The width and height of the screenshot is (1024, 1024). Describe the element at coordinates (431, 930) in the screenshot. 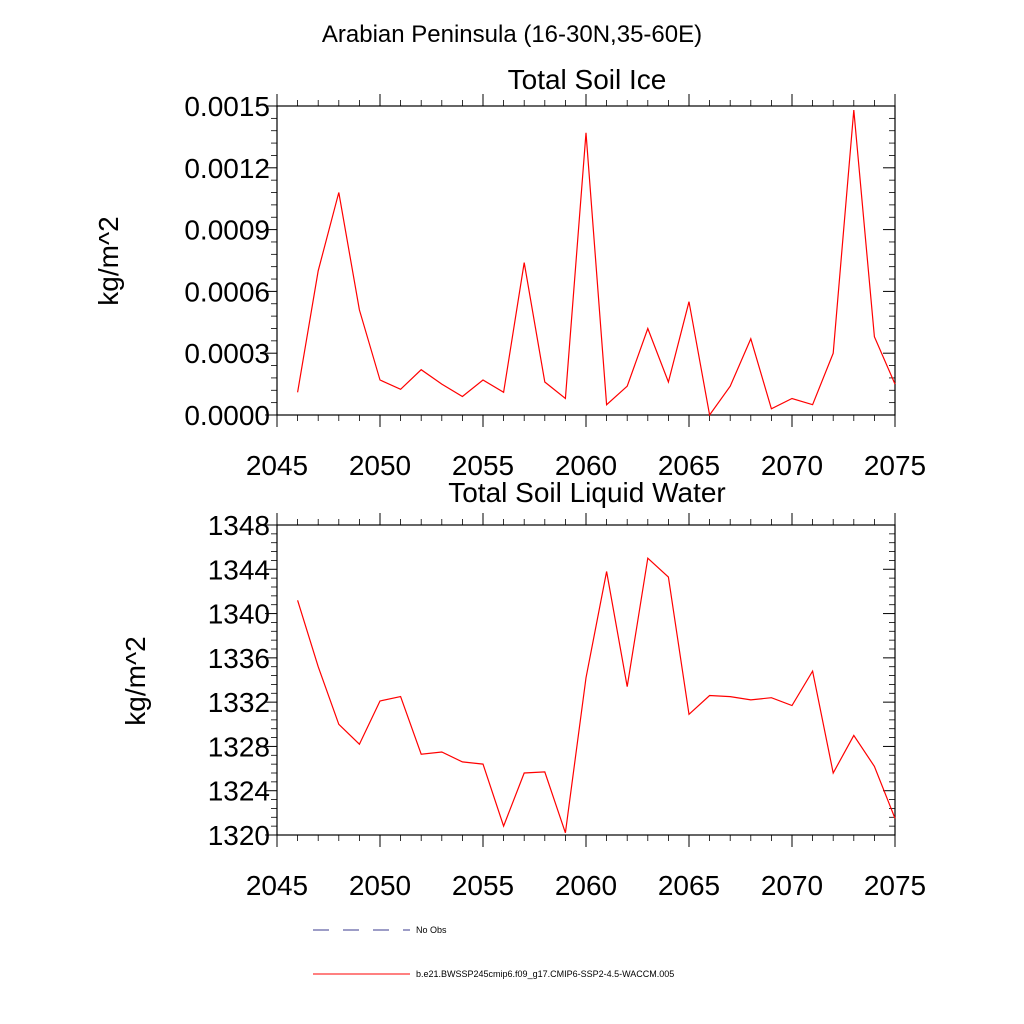

I see `legend-label-no-obs: No Obs` at that location.